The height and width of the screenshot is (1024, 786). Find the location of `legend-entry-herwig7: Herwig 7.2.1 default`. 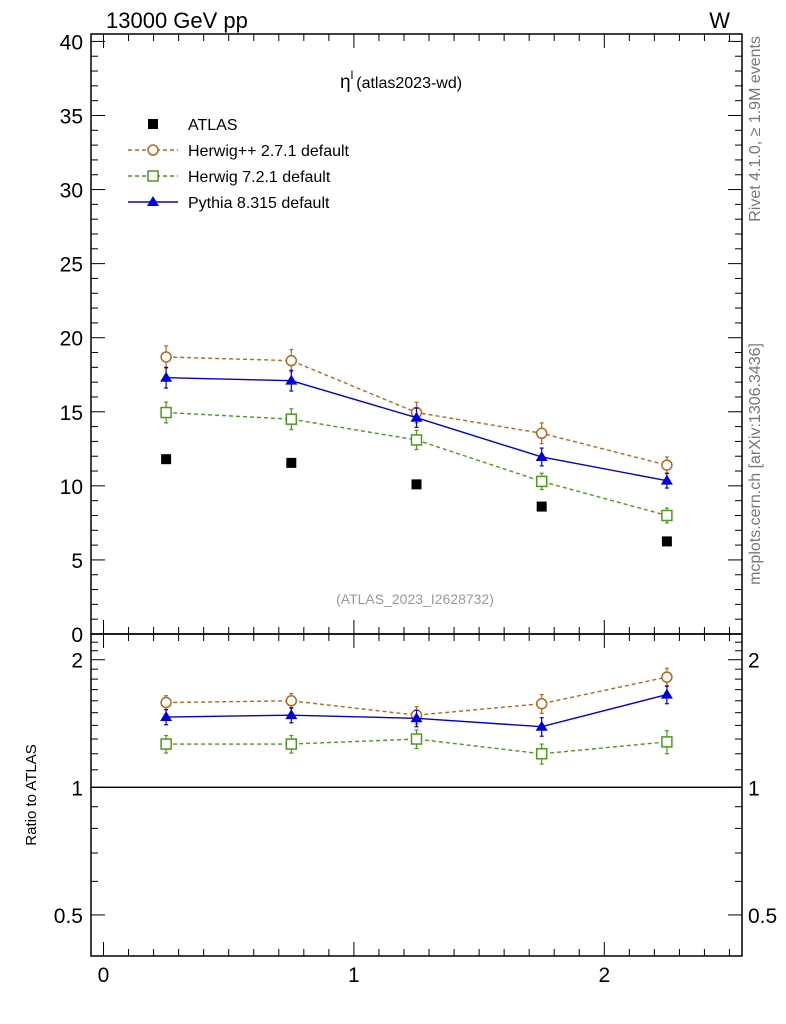

legend-entry-herwig7: Herwig 7.2.1 default is located at coordinates (229, 177).